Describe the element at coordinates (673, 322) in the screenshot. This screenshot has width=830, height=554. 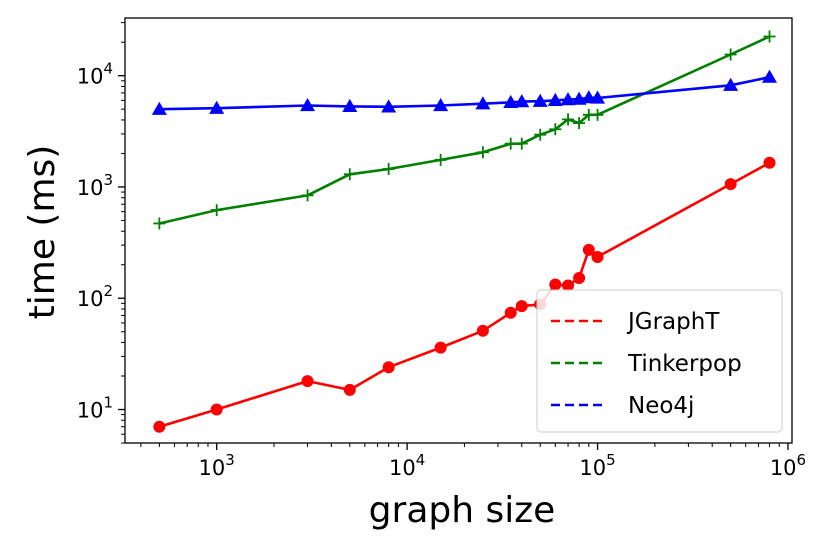
I see `legend-label-jgrapht: JGraphT` at that location.